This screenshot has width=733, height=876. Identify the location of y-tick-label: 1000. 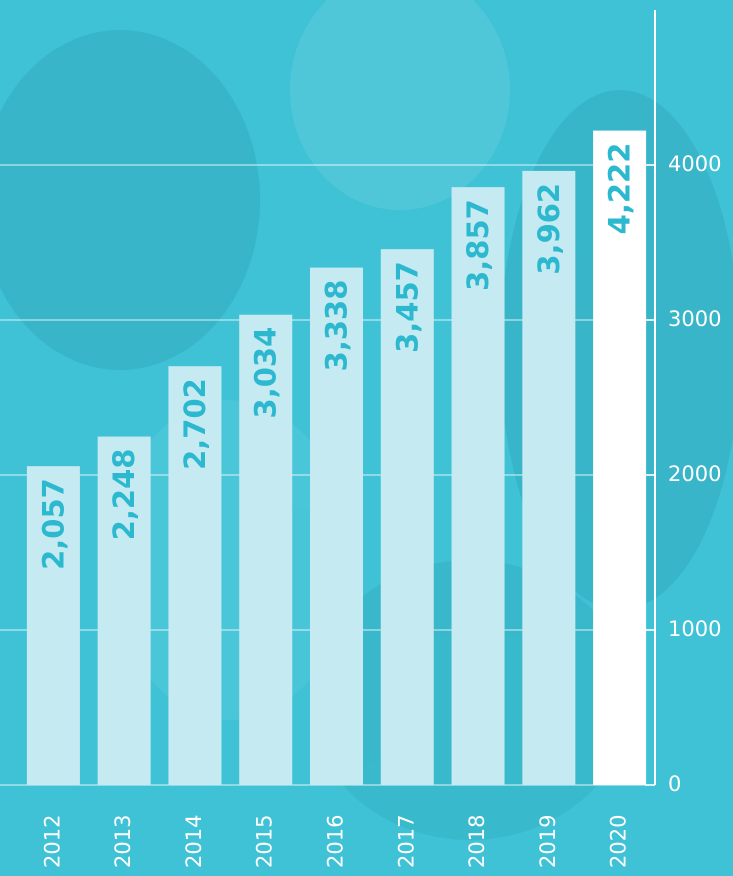
(694, 629).